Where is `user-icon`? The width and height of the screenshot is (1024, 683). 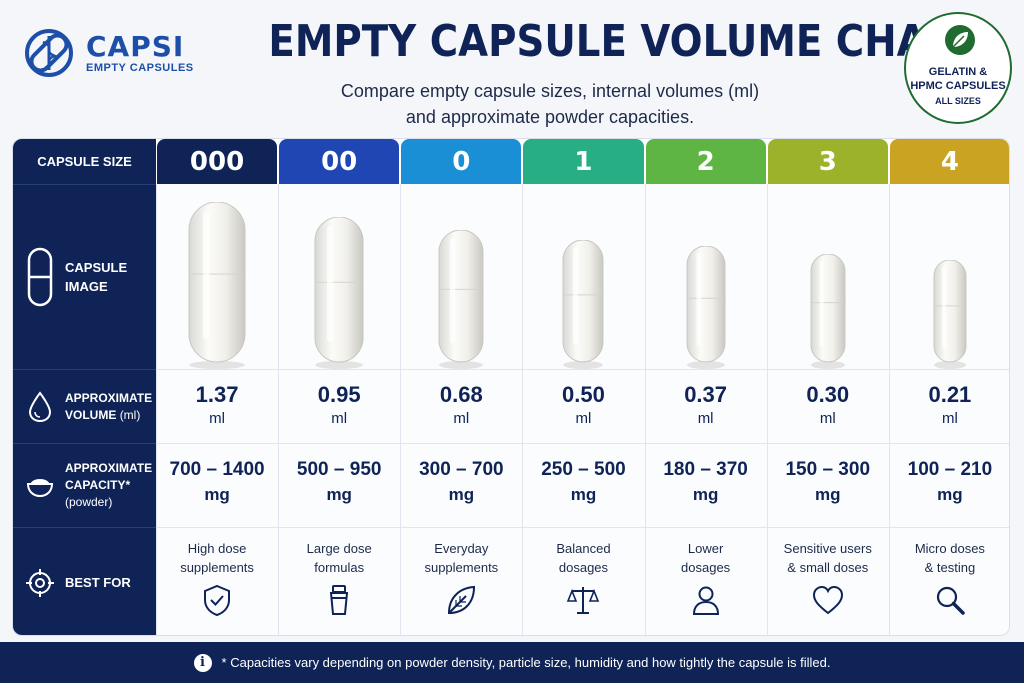 user-icon is located at coordinates (705, 600).